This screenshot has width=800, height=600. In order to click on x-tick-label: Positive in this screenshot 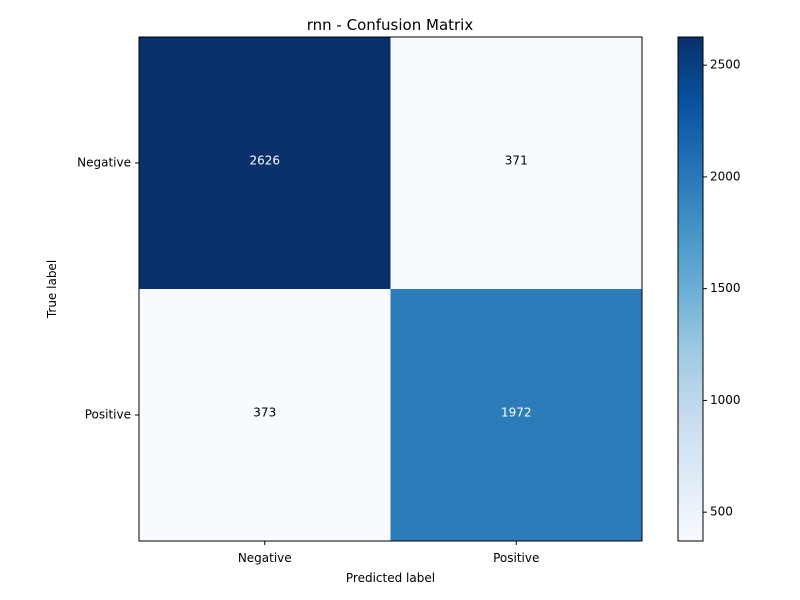, I will do `click(516, 558)`.